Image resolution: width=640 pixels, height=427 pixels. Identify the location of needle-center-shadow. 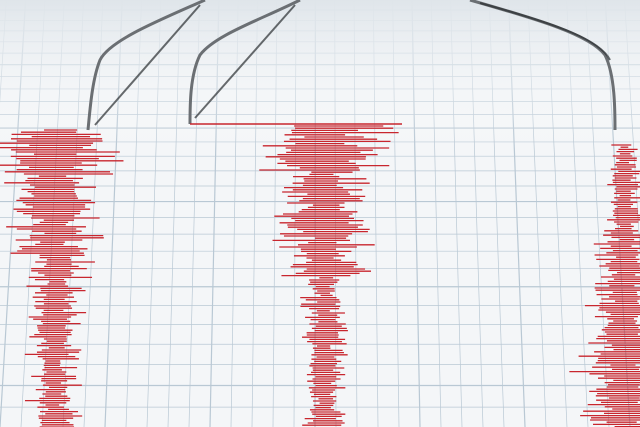
(245, 61).